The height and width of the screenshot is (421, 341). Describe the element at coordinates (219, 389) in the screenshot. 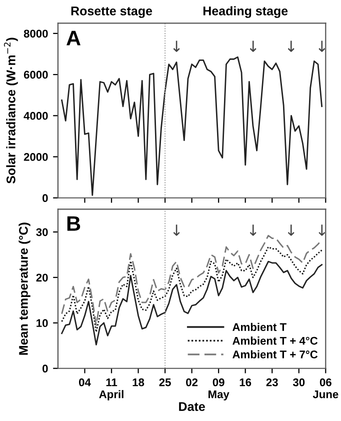

I see `x-tick-label: 09 May` at that location.